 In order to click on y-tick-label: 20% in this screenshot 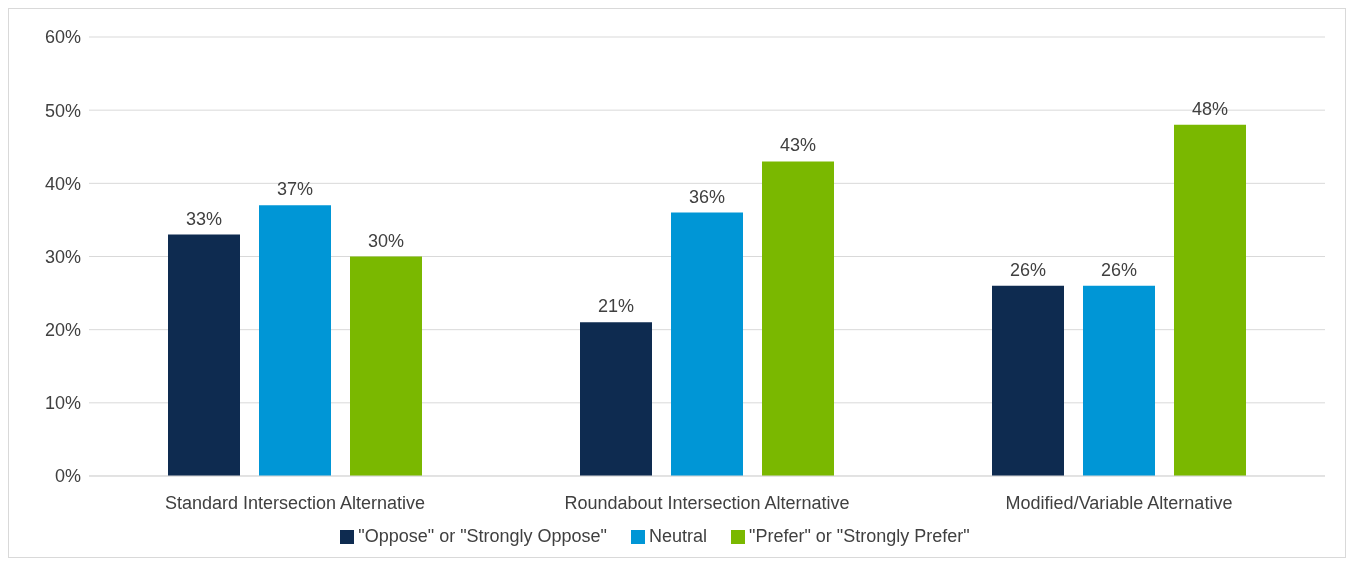, I will do `click(62, 330)`.